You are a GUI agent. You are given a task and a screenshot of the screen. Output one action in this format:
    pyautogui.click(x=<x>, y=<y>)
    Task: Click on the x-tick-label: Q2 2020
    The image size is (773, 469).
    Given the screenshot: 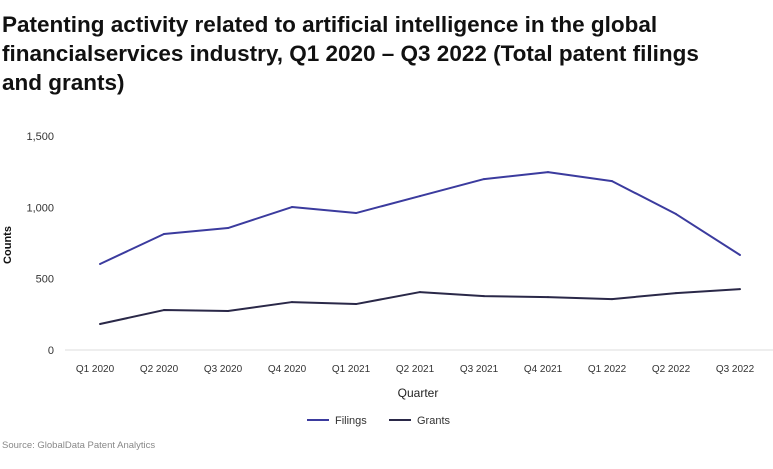 What is the action you would take?
    pyautogui.click(x=159, y=369)
    